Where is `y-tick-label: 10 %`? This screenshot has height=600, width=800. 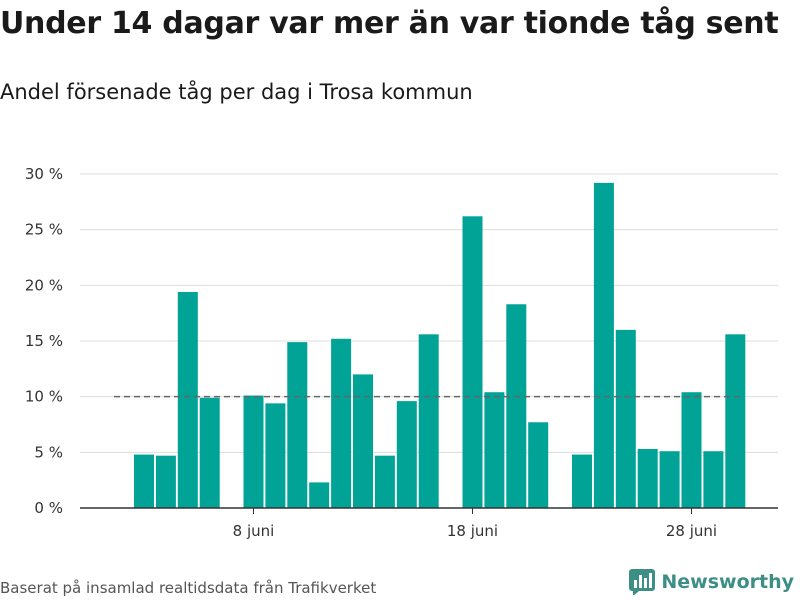 y-tick-label: 10 % is located at coordinates (44, 397).